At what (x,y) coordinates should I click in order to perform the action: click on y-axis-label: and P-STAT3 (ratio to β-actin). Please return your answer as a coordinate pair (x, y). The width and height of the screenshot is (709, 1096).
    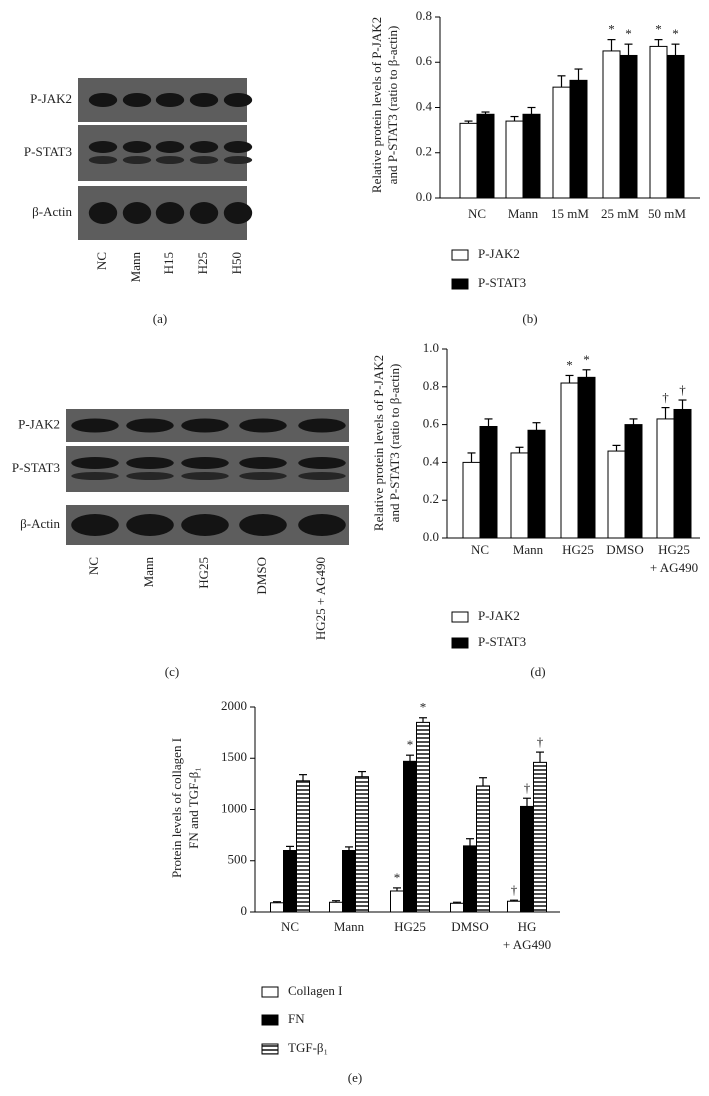
    Looking at the image, I should click on (392, 105).